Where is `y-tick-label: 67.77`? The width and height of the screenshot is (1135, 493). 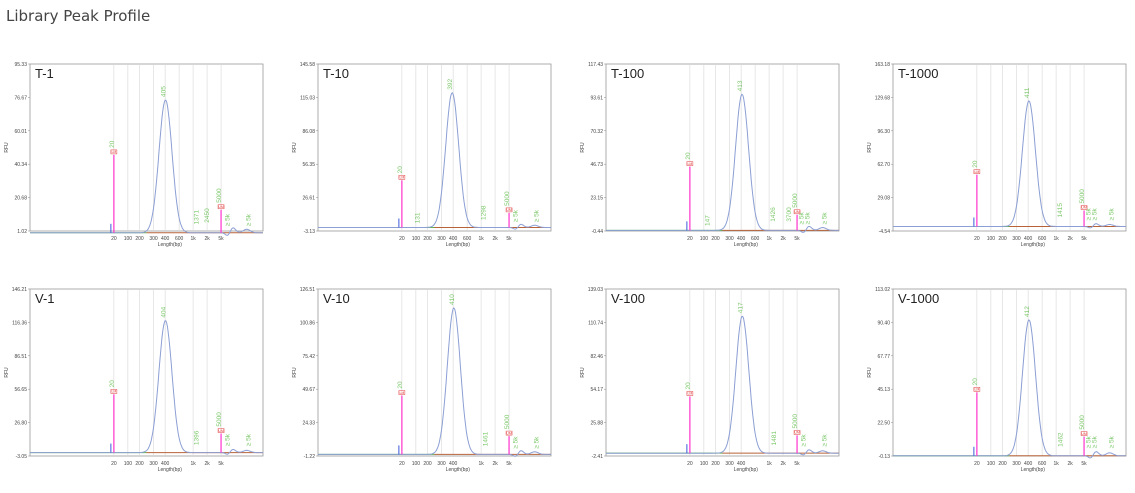
y-tick-label: 67.77 is located at coordinates (883, 357).